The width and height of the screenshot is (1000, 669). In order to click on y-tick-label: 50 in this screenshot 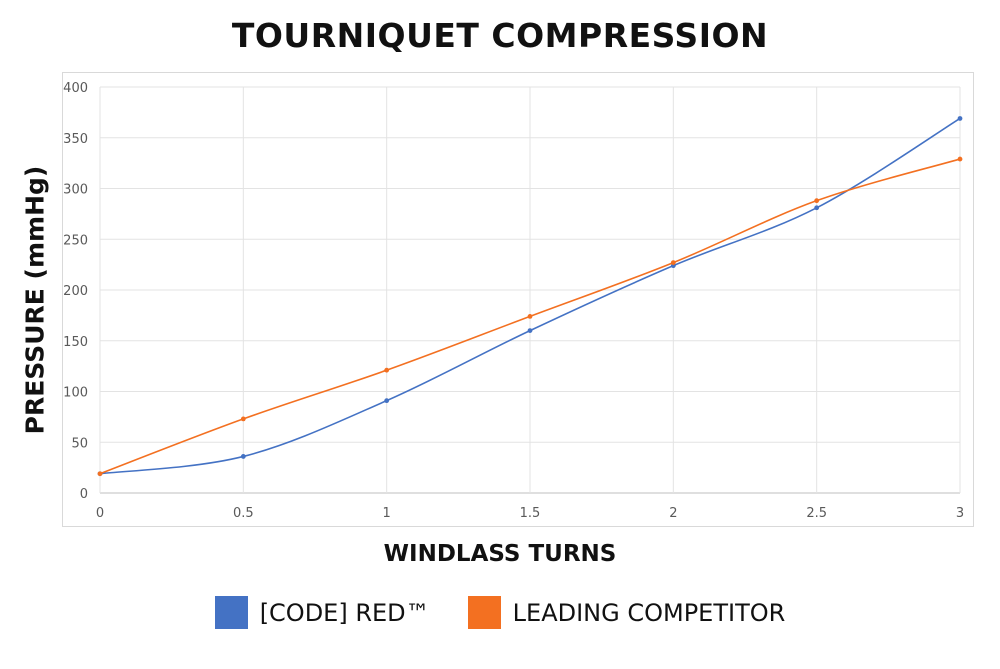, I will do `click(79, 443)`.